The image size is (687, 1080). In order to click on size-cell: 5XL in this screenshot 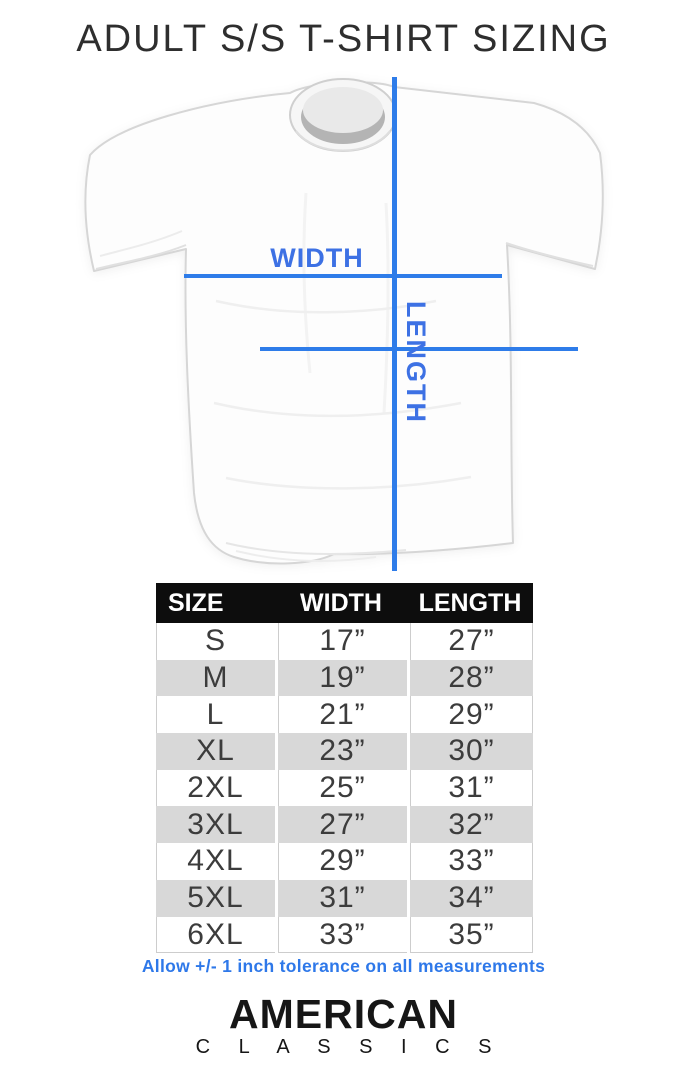, I will do `click(215, 898)`.